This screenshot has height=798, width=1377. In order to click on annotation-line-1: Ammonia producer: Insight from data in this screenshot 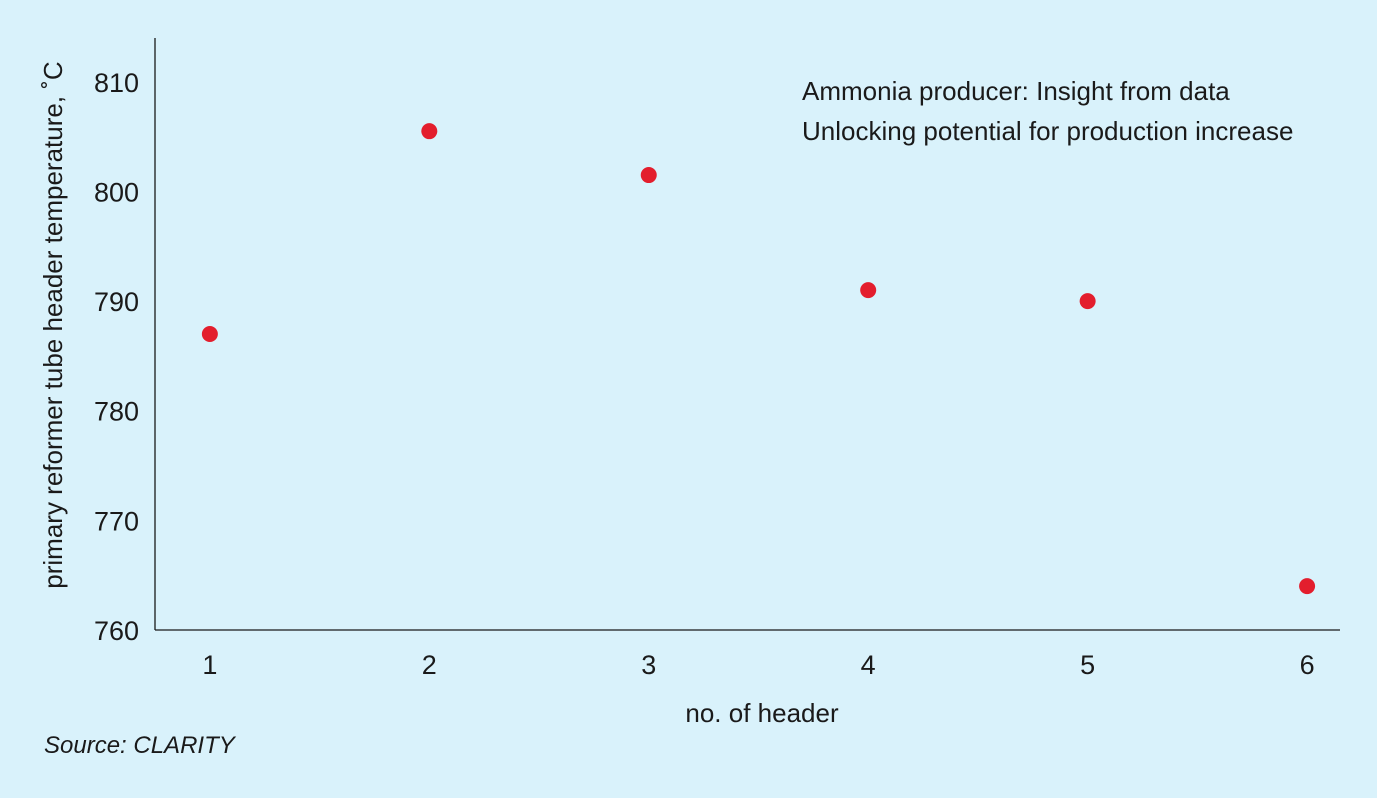, I will do `click(1016, 91)`.